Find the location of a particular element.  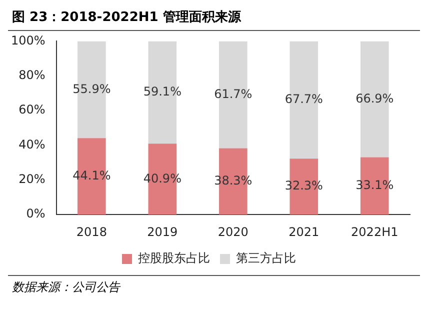

data-label: 61.7% is located at coordinates (233, 93).